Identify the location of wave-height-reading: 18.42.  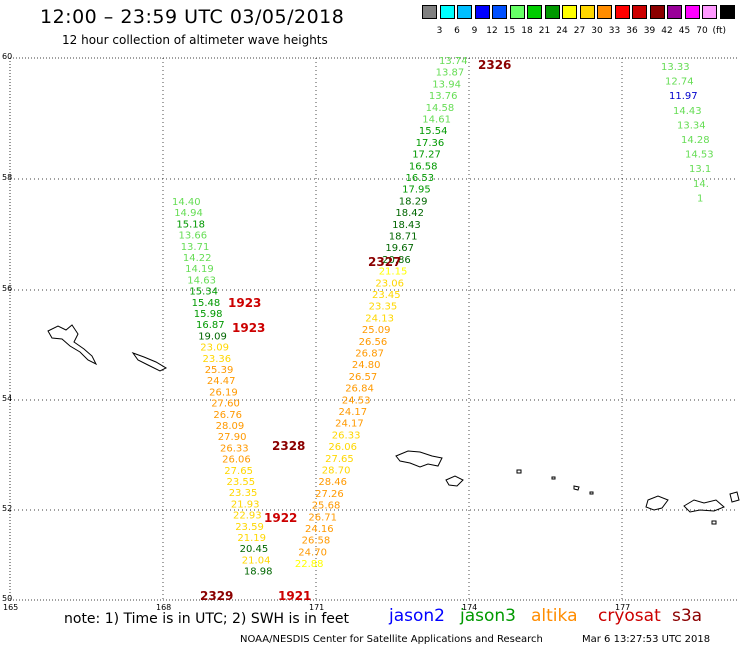
(409, 213).